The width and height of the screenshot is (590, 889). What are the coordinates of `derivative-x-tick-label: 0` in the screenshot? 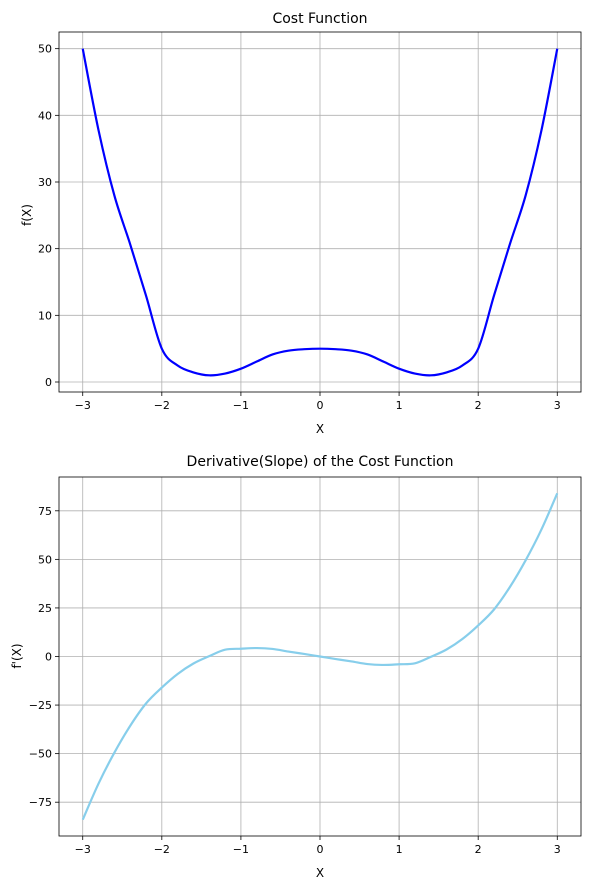 It's located at (320, 849).